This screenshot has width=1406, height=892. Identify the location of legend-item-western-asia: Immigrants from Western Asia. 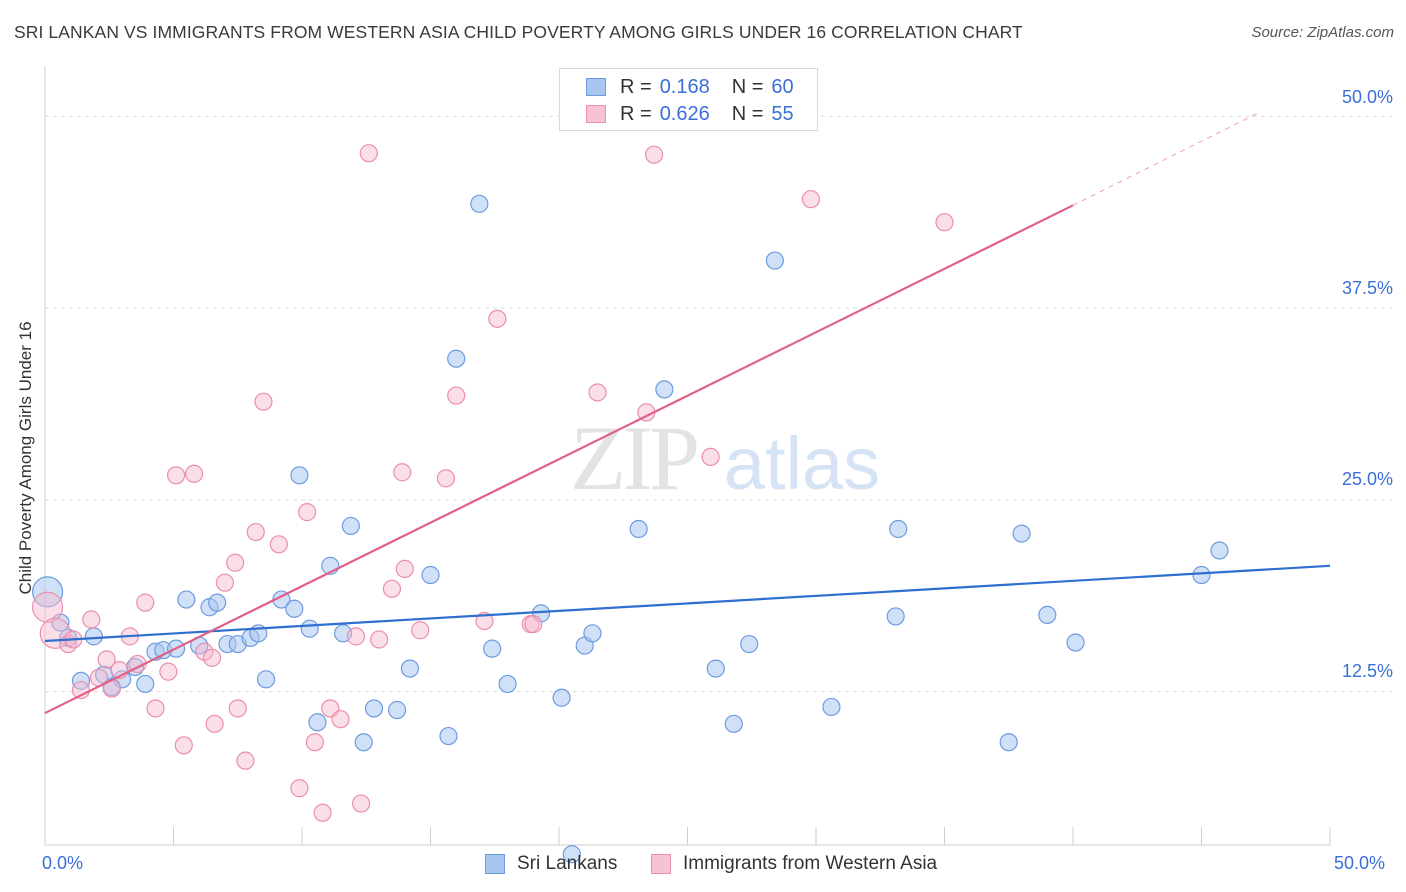
(794, 864).